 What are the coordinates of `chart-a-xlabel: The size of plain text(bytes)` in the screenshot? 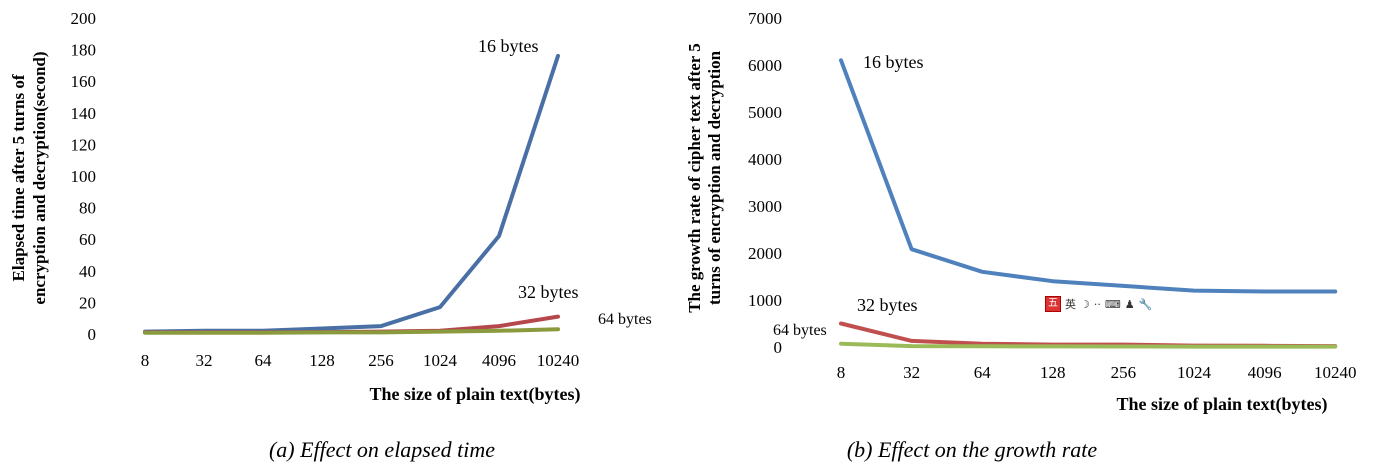 It's located at (475, 394).